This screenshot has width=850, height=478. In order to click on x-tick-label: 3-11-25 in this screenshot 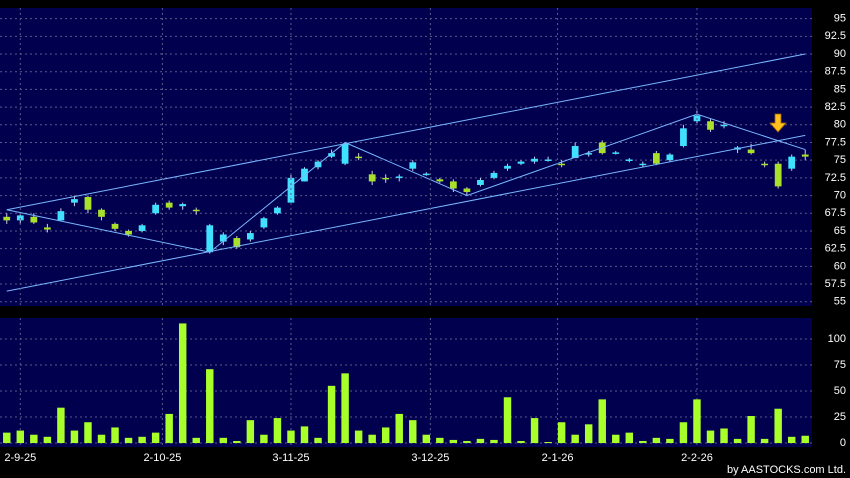, I will do `click(290, 458)`.